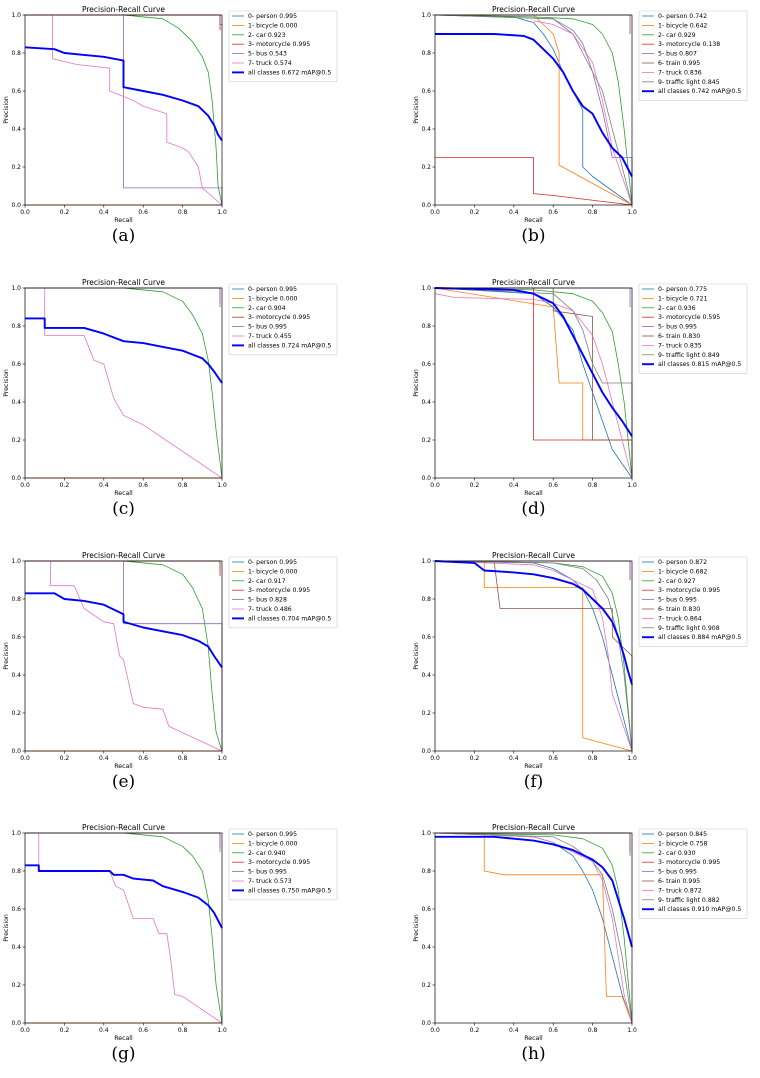  I want to click on legend-label: 3- motorcycle 0.595, so click(689, 317).